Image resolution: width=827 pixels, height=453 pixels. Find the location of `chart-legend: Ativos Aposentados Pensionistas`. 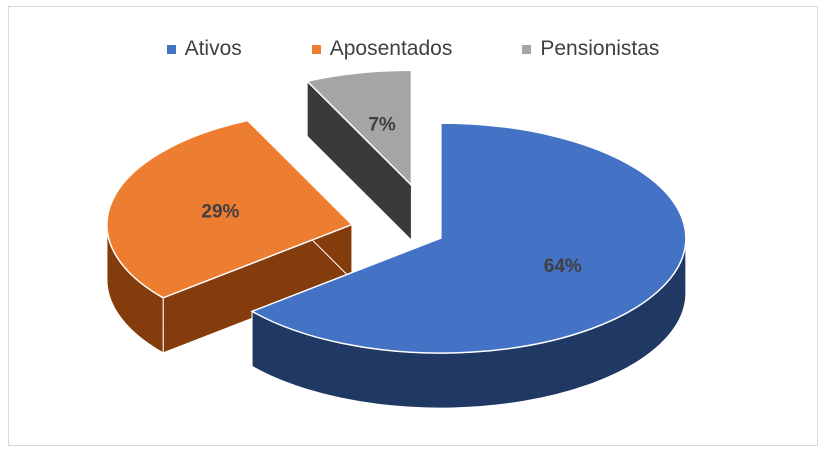

chart-legend: Ativos Aposentados Pensionistas is located at coordinates (413, 49).